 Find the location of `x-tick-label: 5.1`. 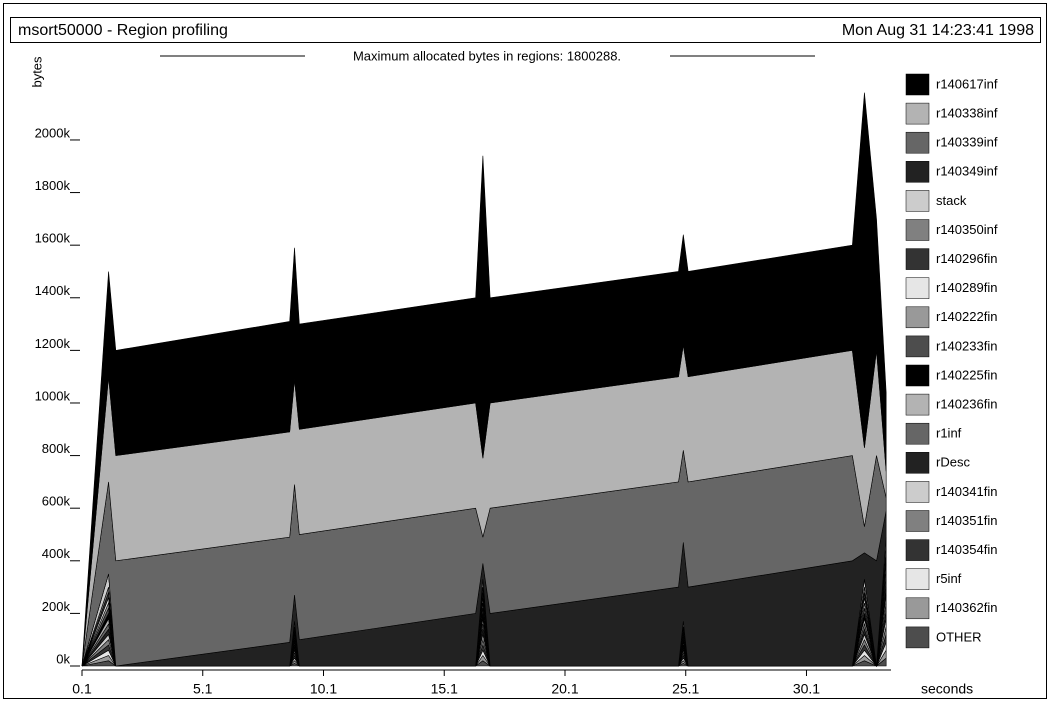

x-tick-label: 5.1 is located at coordinates (203, 689).